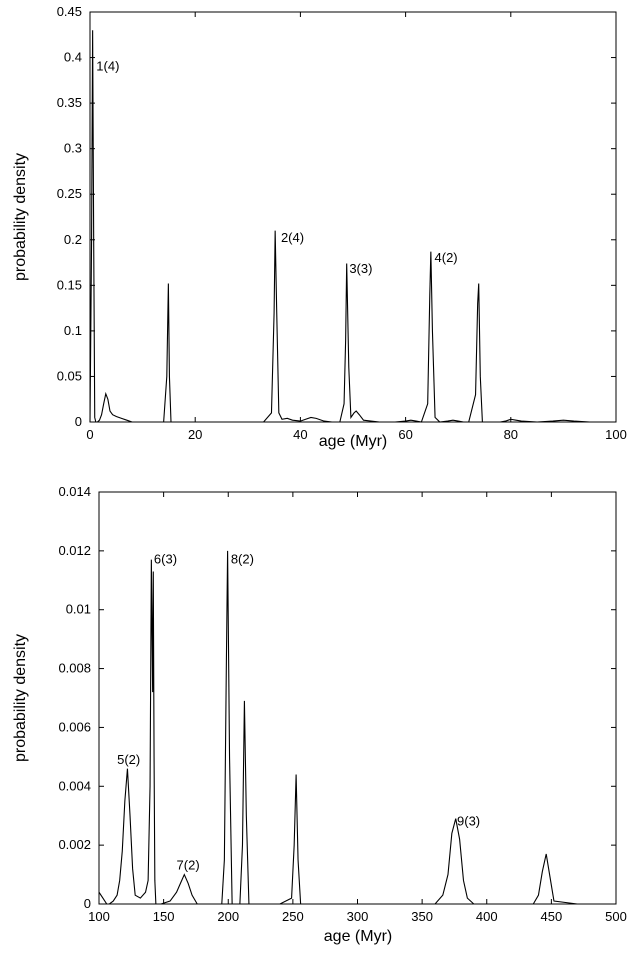  I want to click on top-peak-annotation: 2(4), so click(292, 237).